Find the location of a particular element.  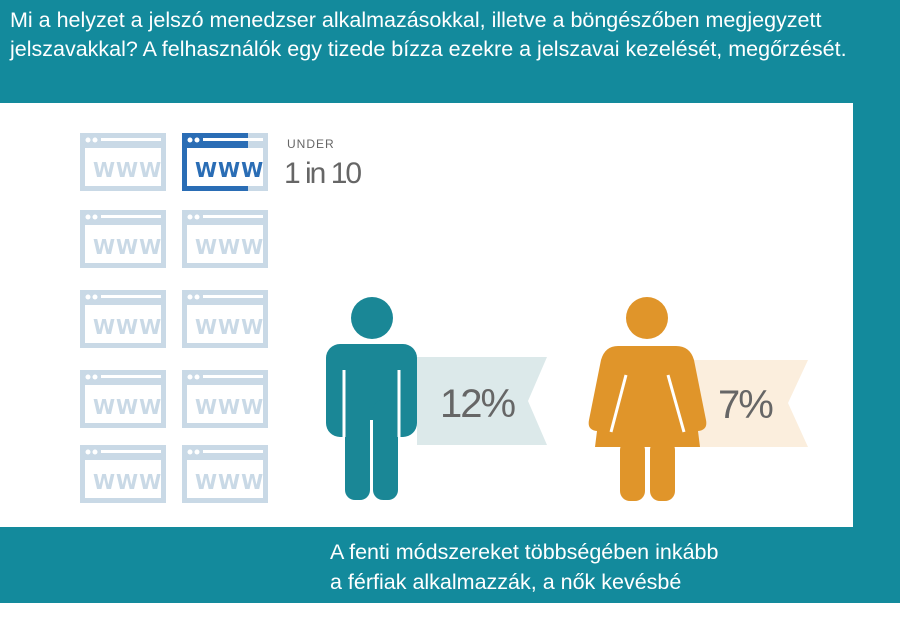

man-icon is located at coordinates (371, 398).